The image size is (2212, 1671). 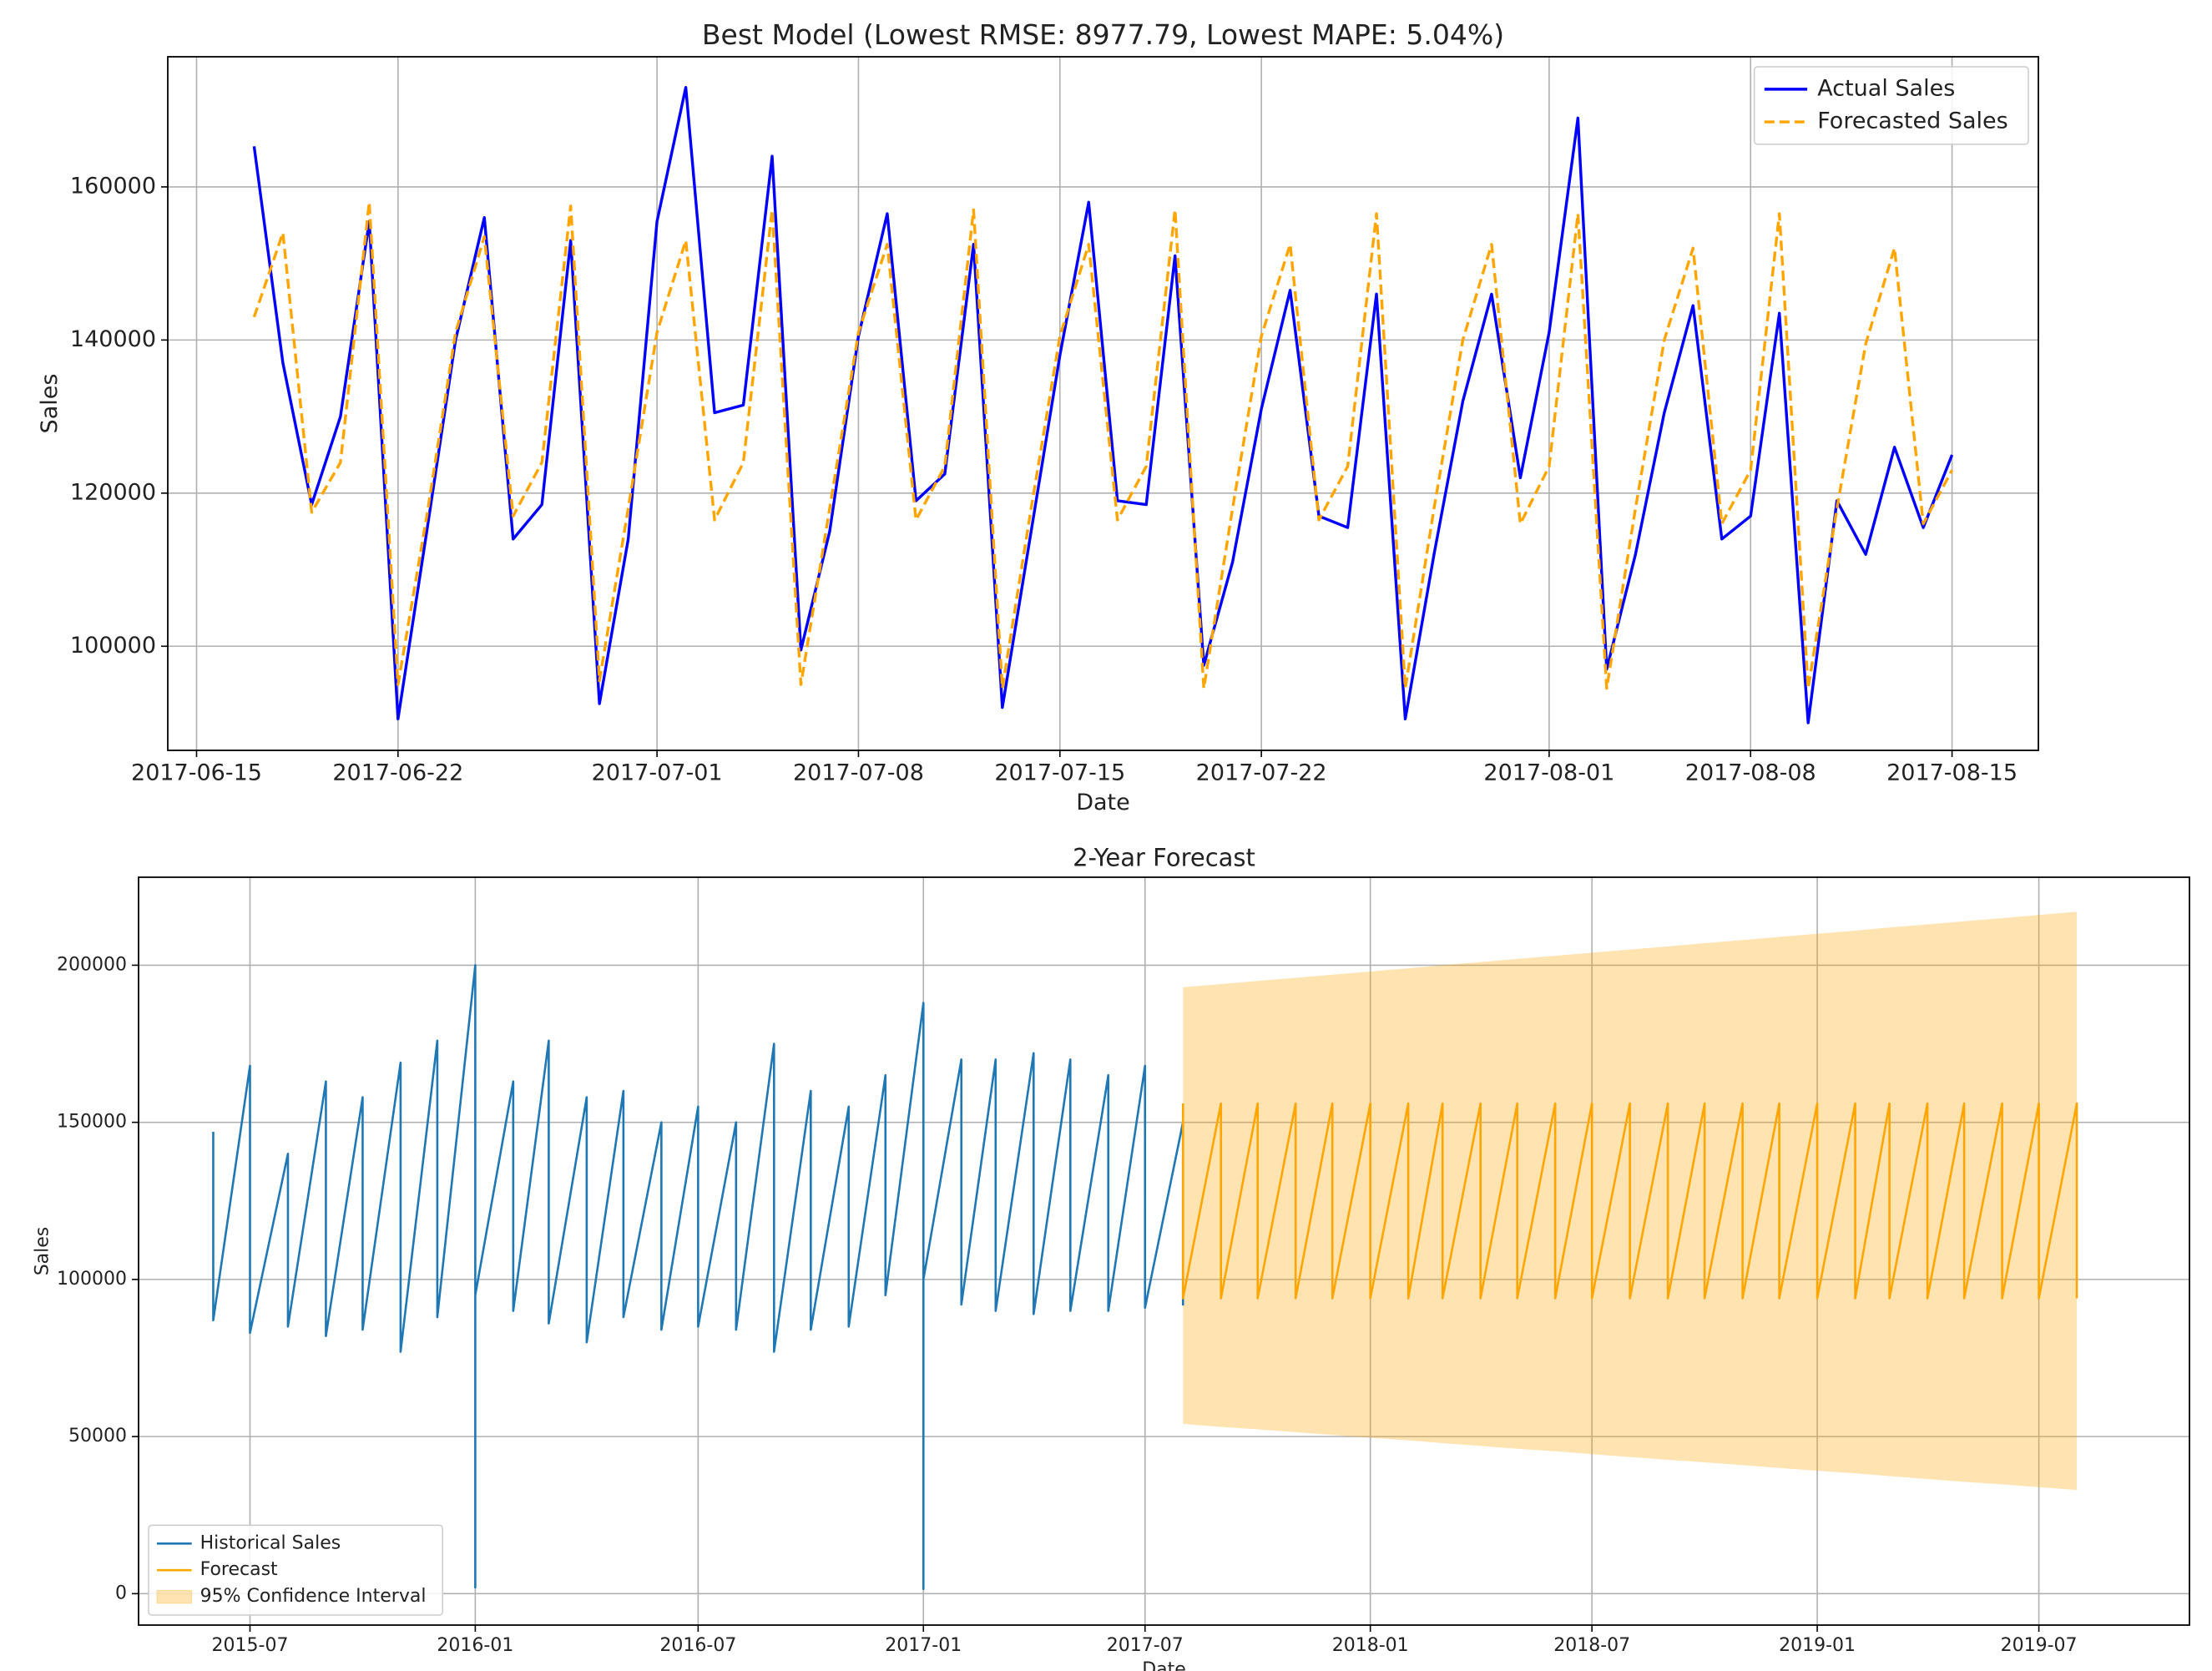 I want to click on x-tick-label: 2017-08-08, so click(x=1750, y=773).